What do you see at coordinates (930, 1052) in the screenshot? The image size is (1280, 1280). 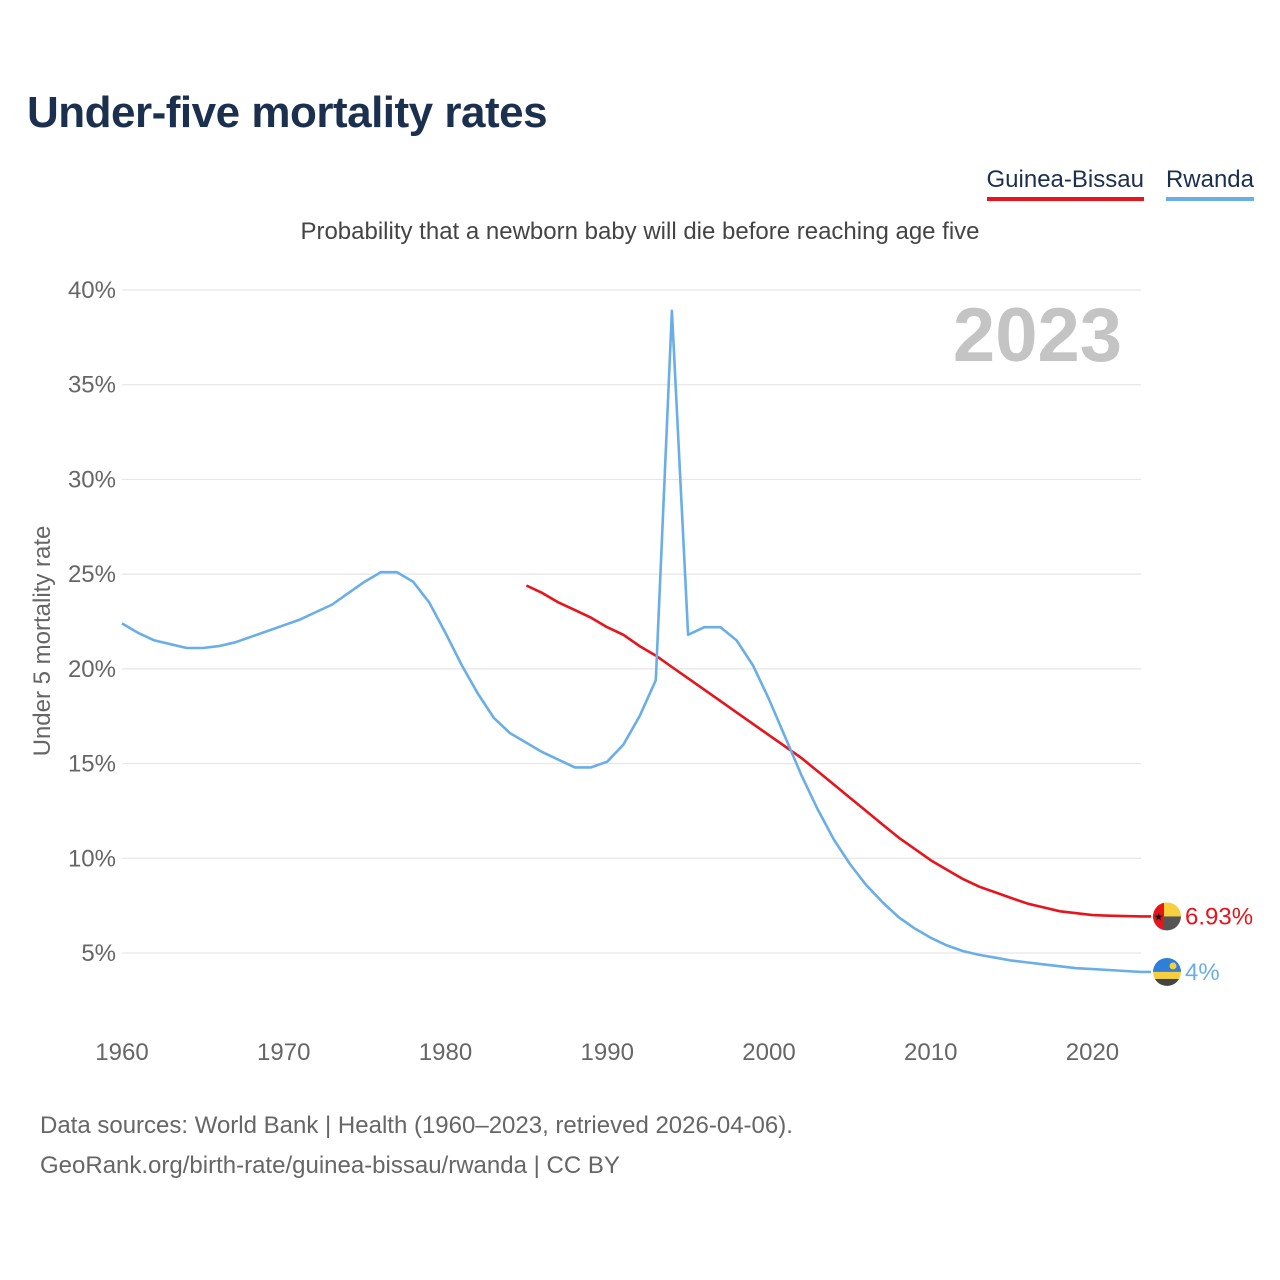 I see `x-tick-label: 2010` at bounding box center [930, 1052].